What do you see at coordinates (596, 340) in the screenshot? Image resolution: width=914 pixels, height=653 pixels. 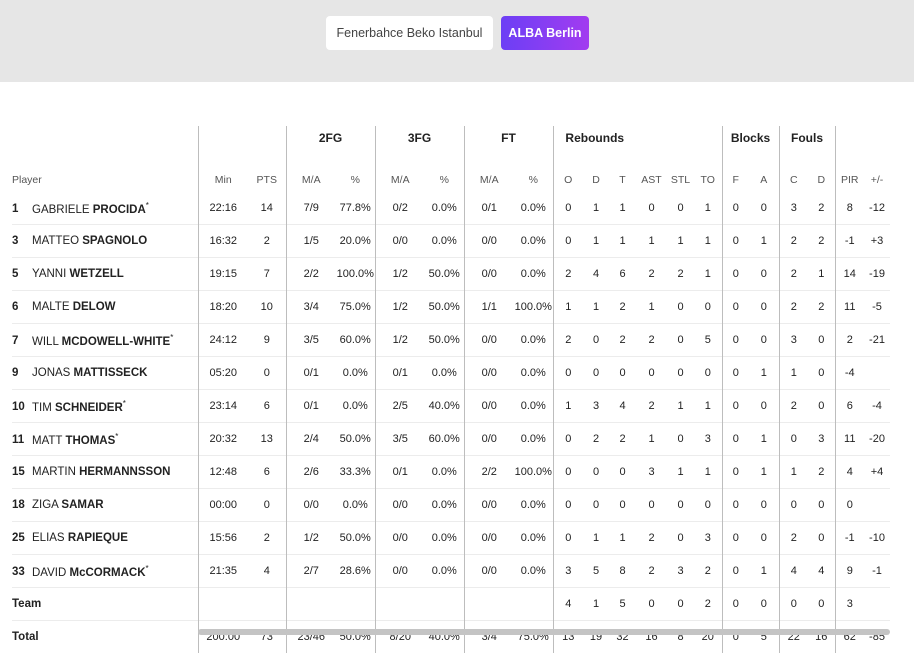 I see `stat-d: 0` at bounding box center [596, 340].